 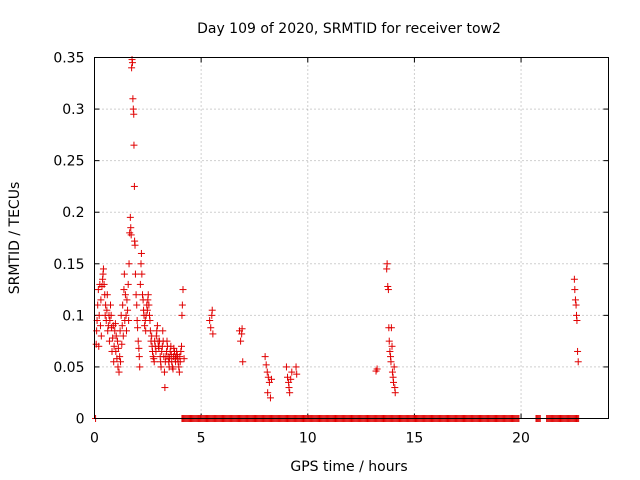 What do you see at coordinates (73, 213) in the screenshot?
I see `y-tick-label: 0.2` at bounding box center [73, 213].